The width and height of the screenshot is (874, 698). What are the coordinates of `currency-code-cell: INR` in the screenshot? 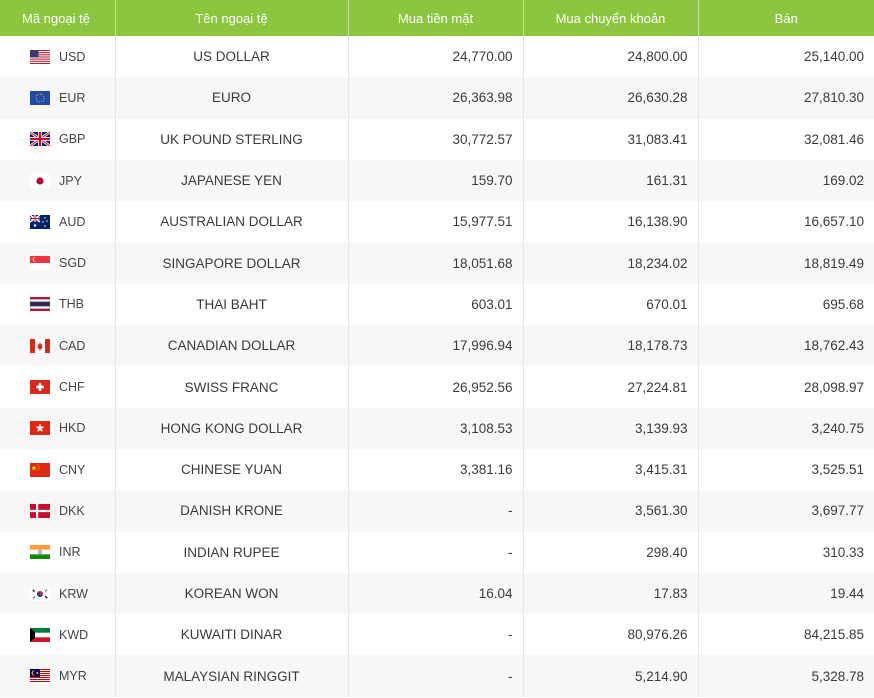 It's located at (58, 552).